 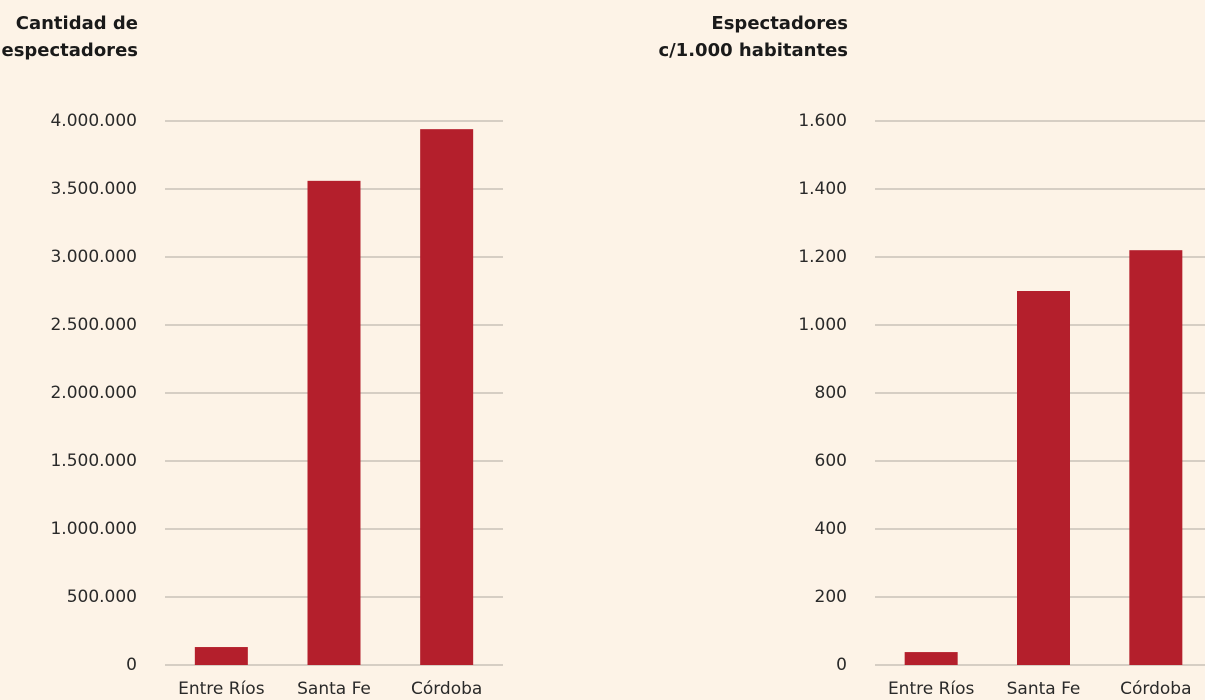 What do you see at coordinates (93, 189) in the screenshot?
I see `y-tick-label: 3.500.000` at bounding box center [93, 189].